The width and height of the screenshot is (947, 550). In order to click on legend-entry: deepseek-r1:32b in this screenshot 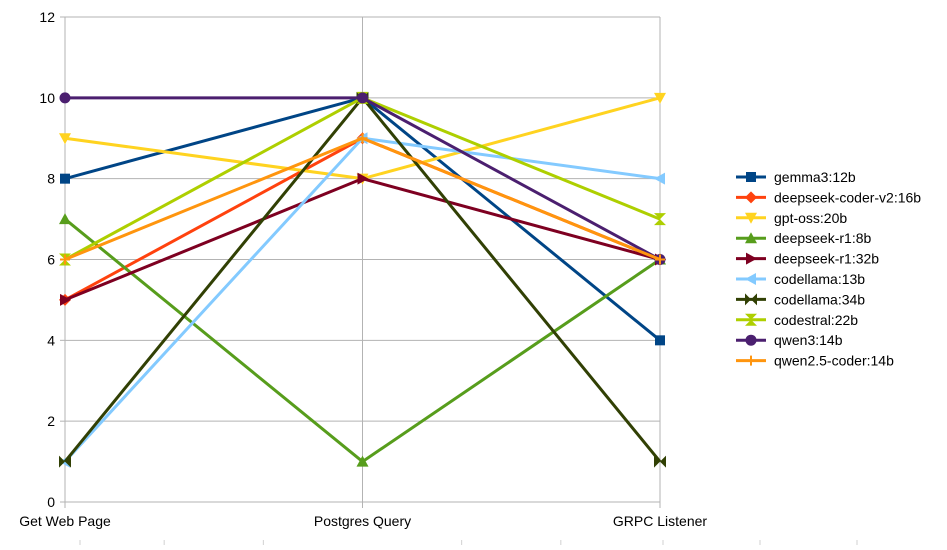, I will do `click(807, 259)`.